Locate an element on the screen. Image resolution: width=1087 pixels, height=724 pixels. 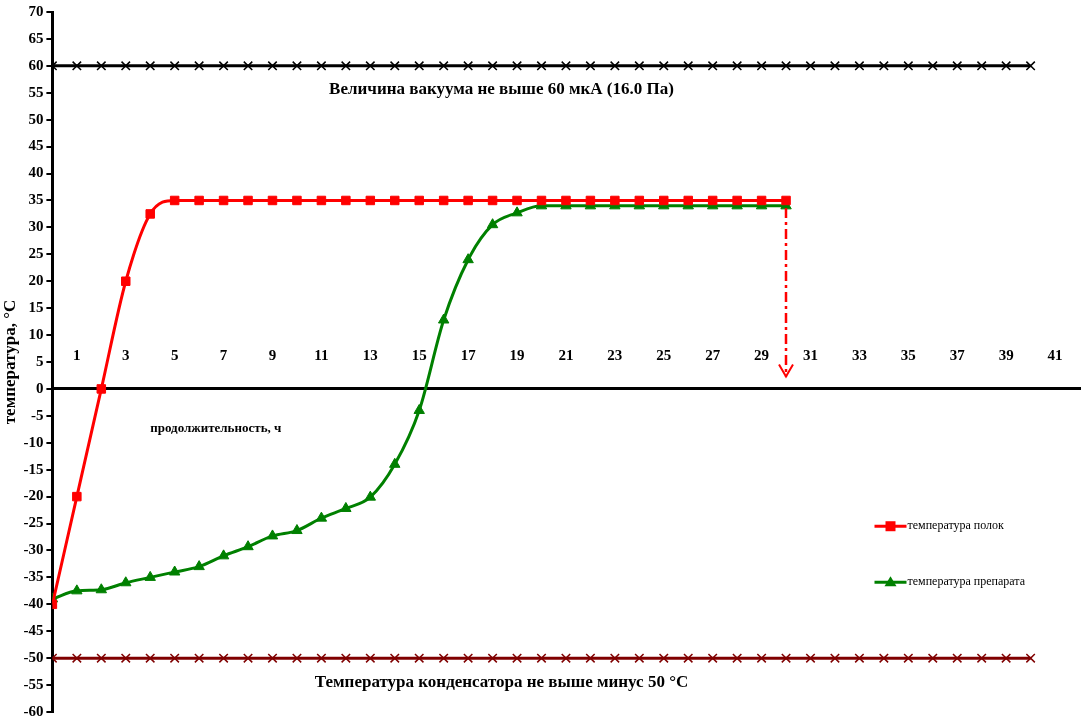
x-tick-label: 41 is located at coordinates (1055, 354).